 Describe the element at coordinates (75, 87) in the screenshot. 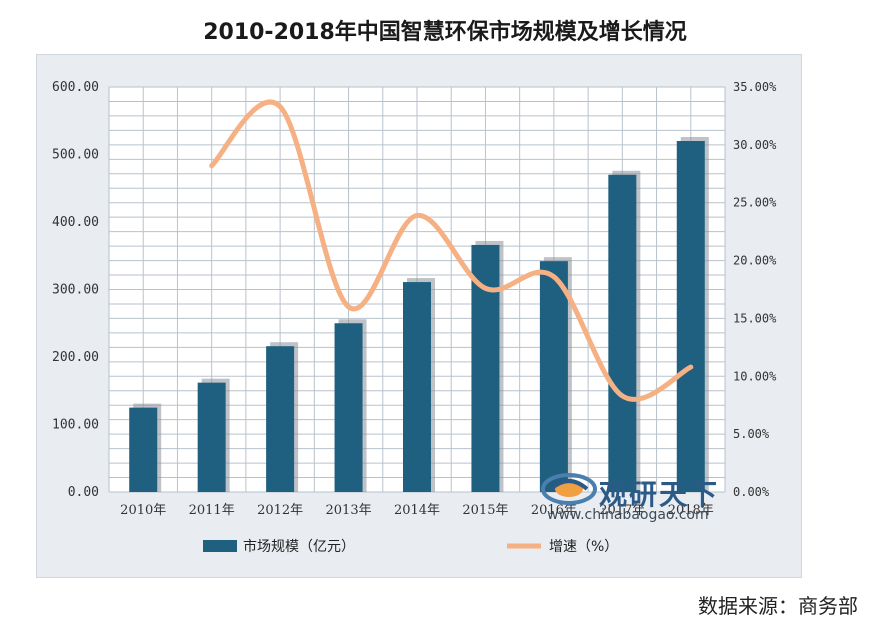

I see `y-left-tick-label: 600.00` at that location.